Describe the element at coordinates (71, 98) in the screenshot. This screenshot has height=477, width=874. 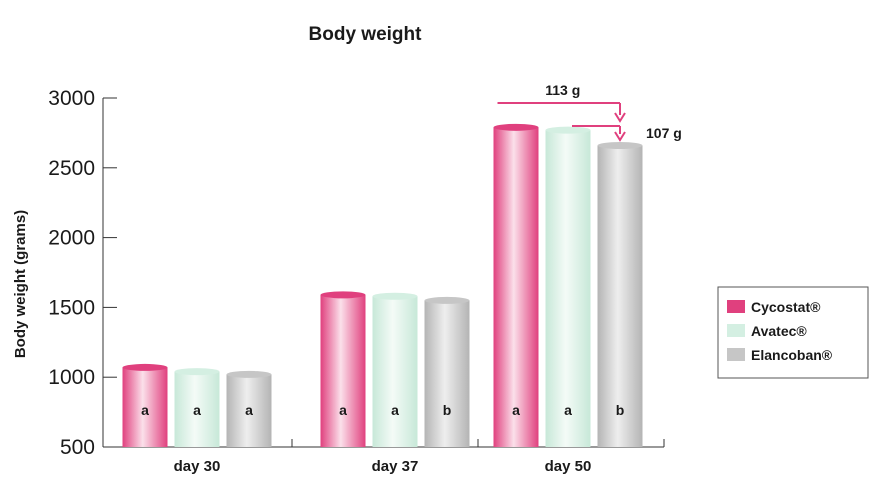
I see `y-tick-label: 3000` at that location.